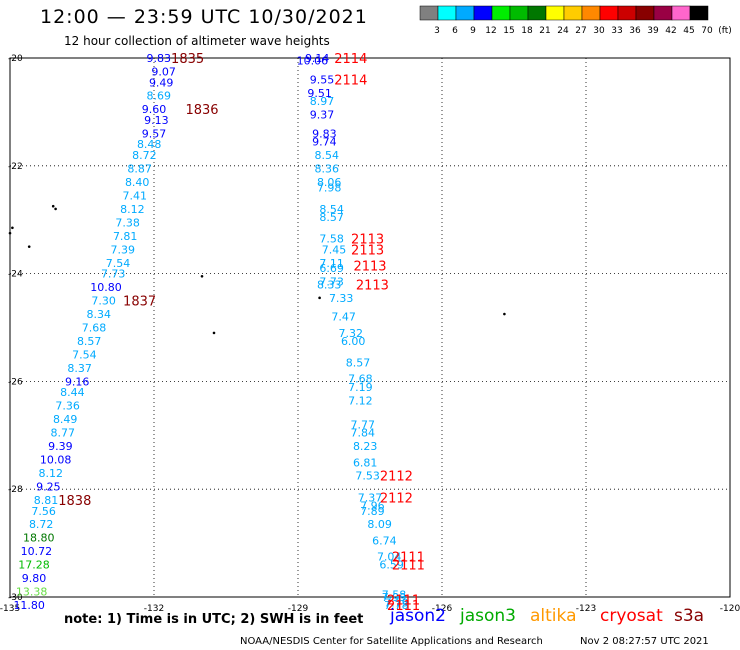 Image resolution: width=740 pixels, height=650 pixels. Describe the element at coordinates (15, 490) in the screenshot. I see `y-tick-label: -28` at that location.